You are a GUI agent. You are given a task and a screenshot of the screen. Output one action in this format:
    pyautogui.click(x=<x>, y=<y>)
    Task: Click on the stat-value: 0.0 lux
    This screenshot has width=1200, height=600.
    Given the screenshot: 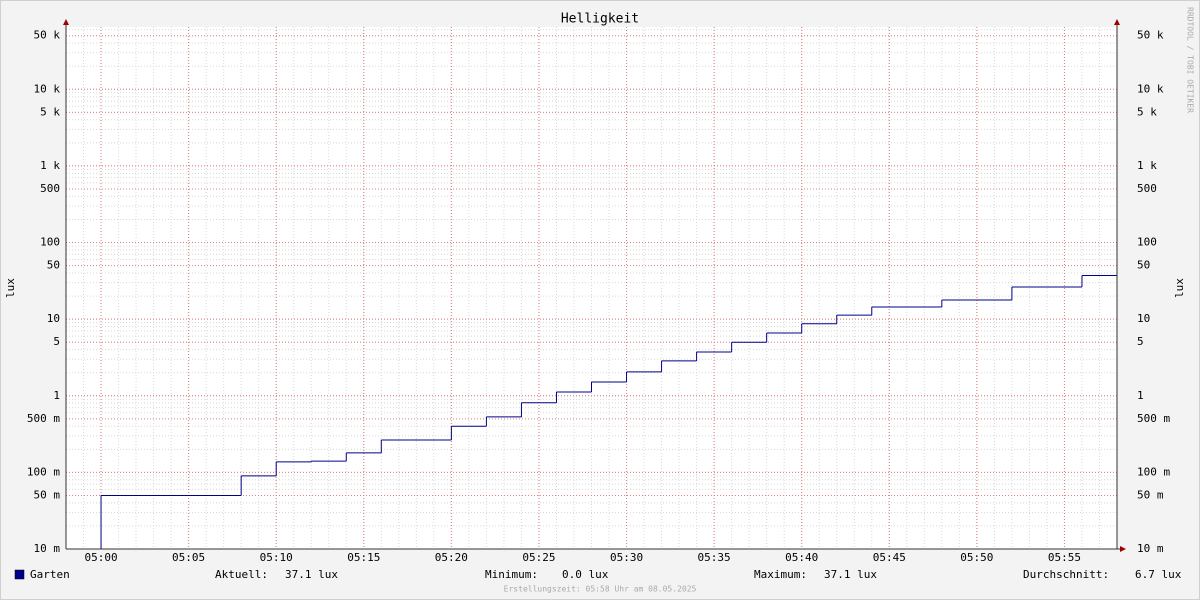 What is the action you would take?
    pyautogui.click(x=585, y=574)
    